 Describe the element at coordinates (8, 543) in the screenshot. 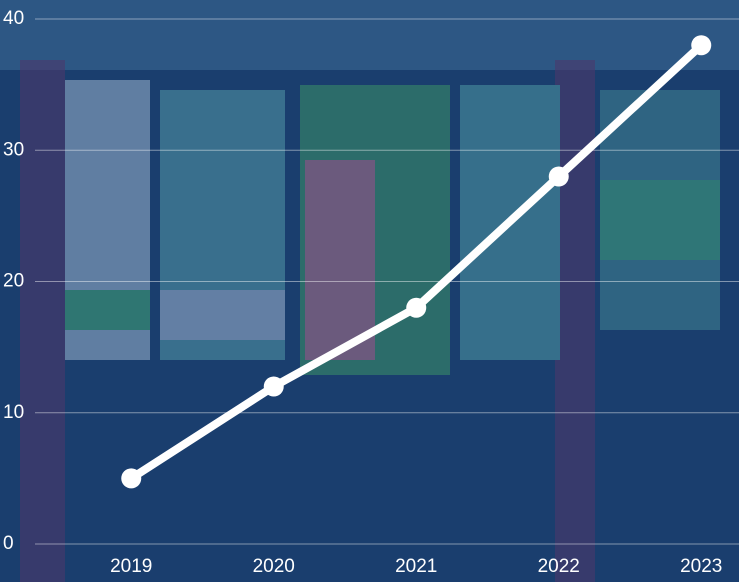

I see `y-tick-label: 0` at that location.